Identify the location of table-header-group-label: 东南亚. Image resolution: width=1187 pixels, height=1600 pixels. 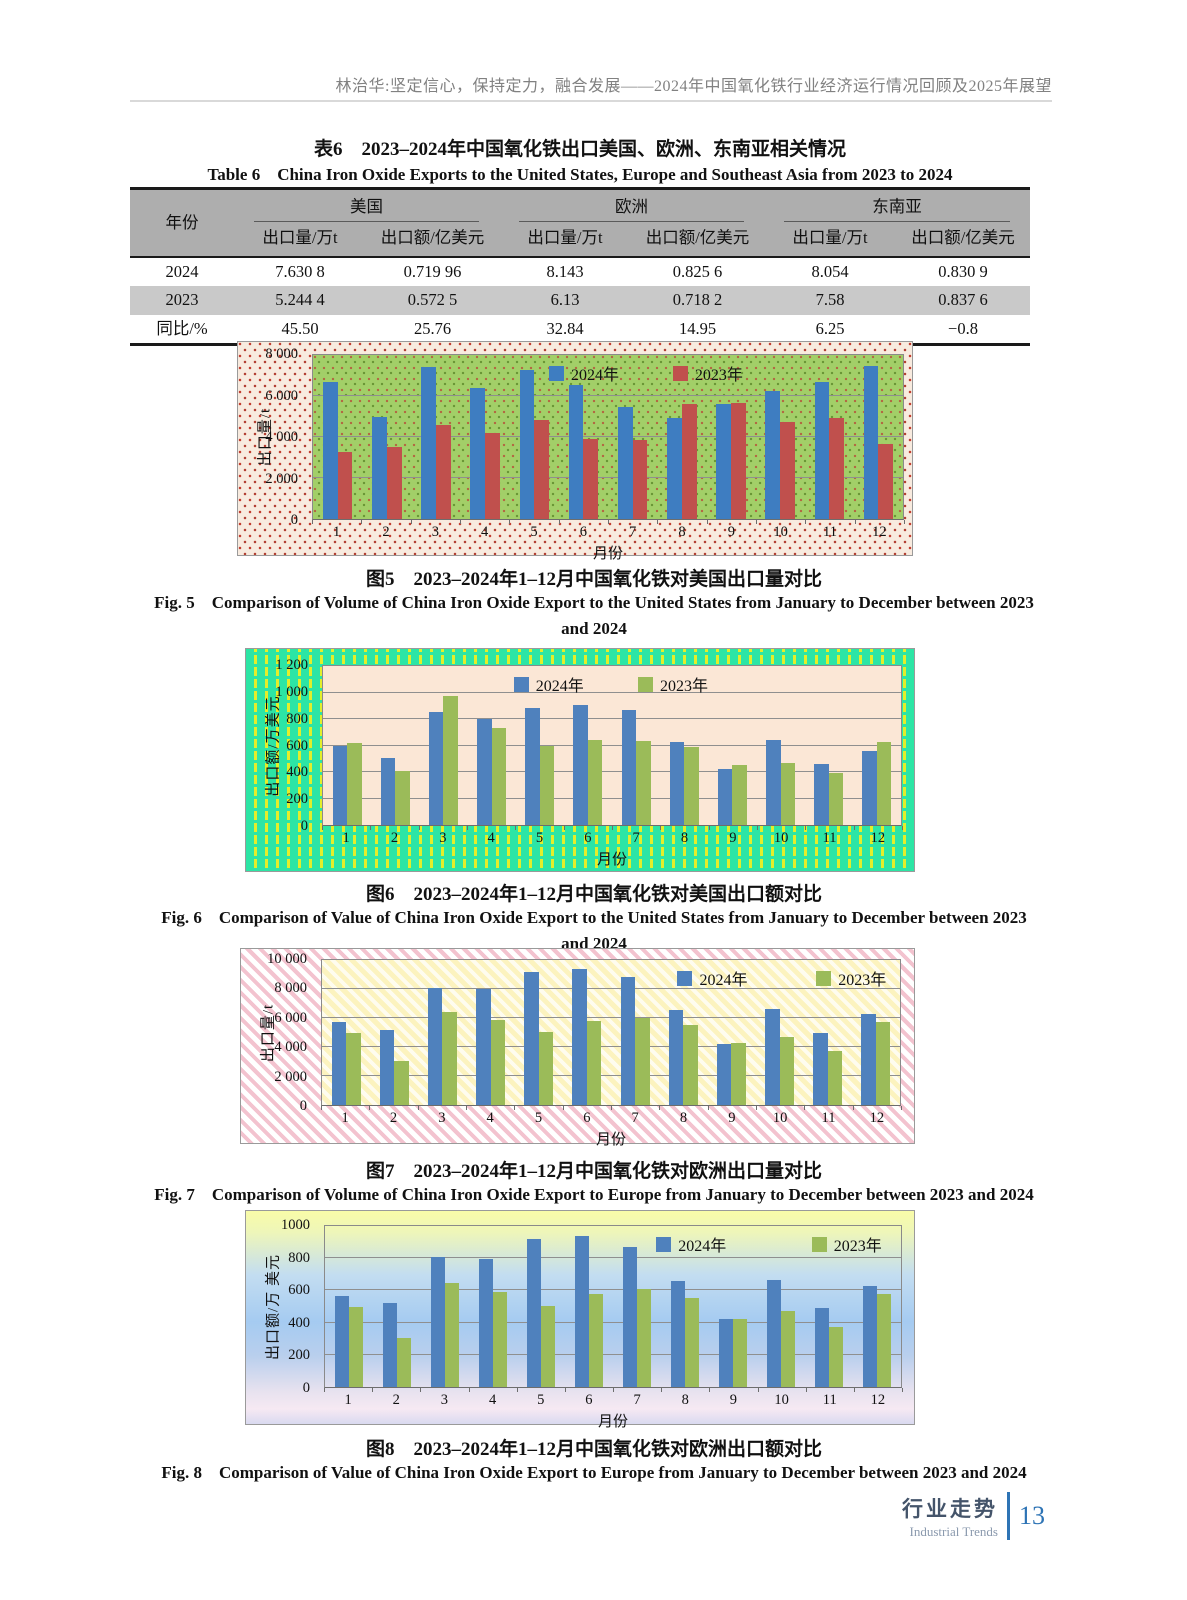
(897, 207).